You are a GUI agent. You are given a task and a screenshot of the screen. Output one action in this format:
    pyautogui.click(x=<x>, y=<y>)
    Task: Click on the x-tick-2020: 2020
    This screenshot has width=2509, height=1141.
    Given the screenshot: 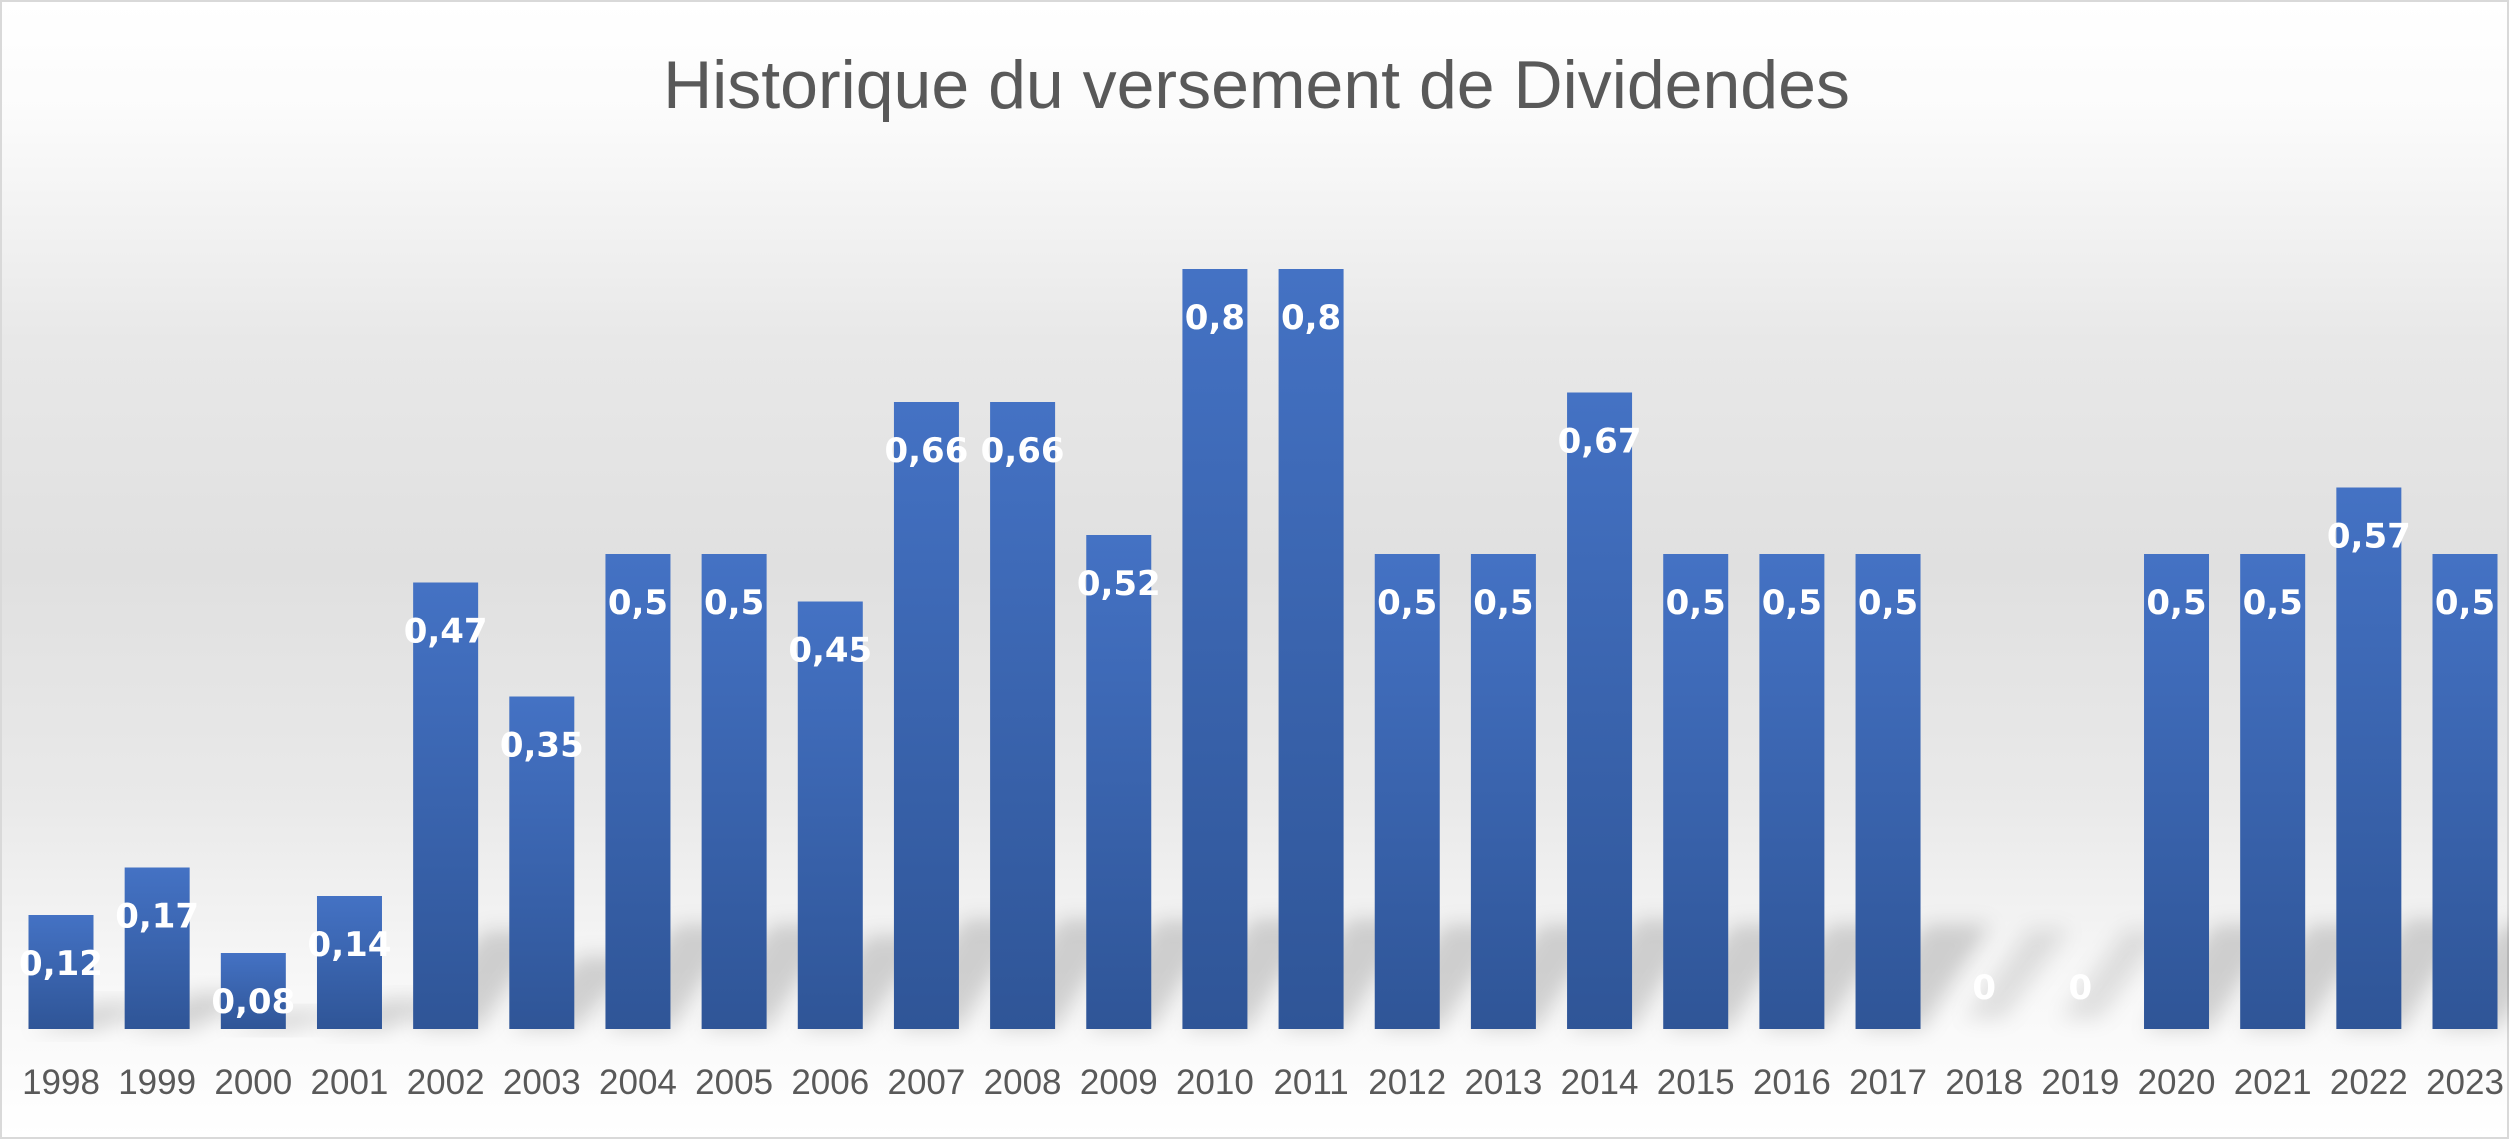 What is the action you would take?
    pyautogui.click(x=2177, y=1082)
    